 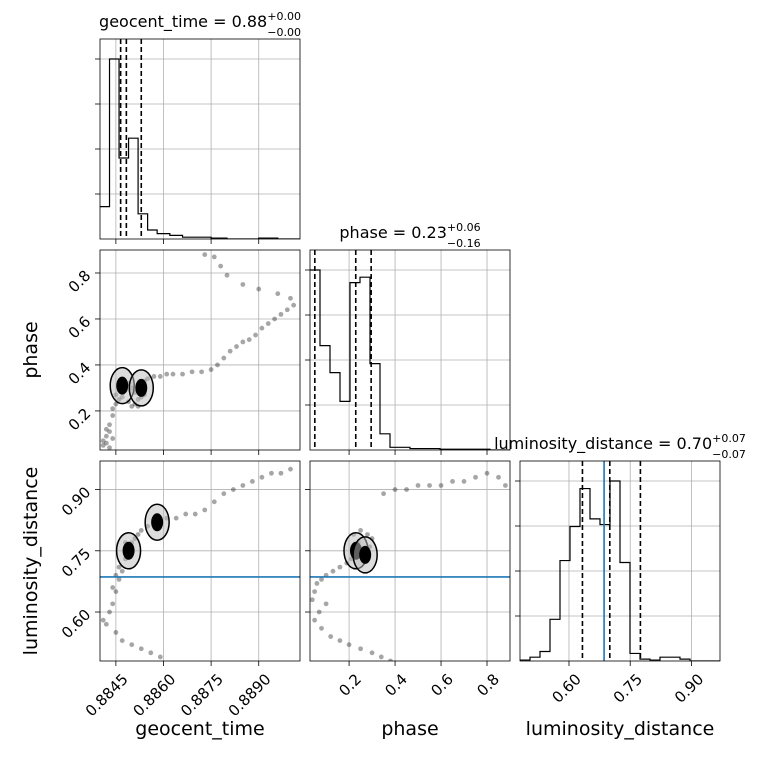 I want to click on hist-panel-phase, so click(x=408, y=352).